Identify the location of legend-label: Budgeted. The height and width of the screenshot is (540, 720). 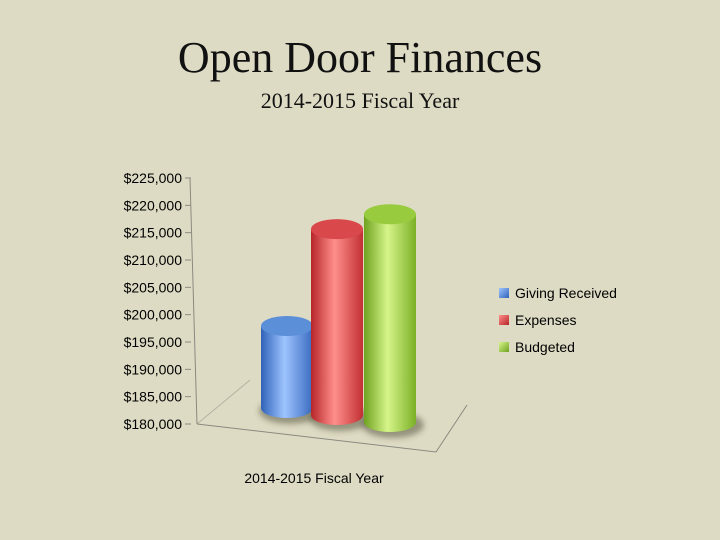
(545, 347).